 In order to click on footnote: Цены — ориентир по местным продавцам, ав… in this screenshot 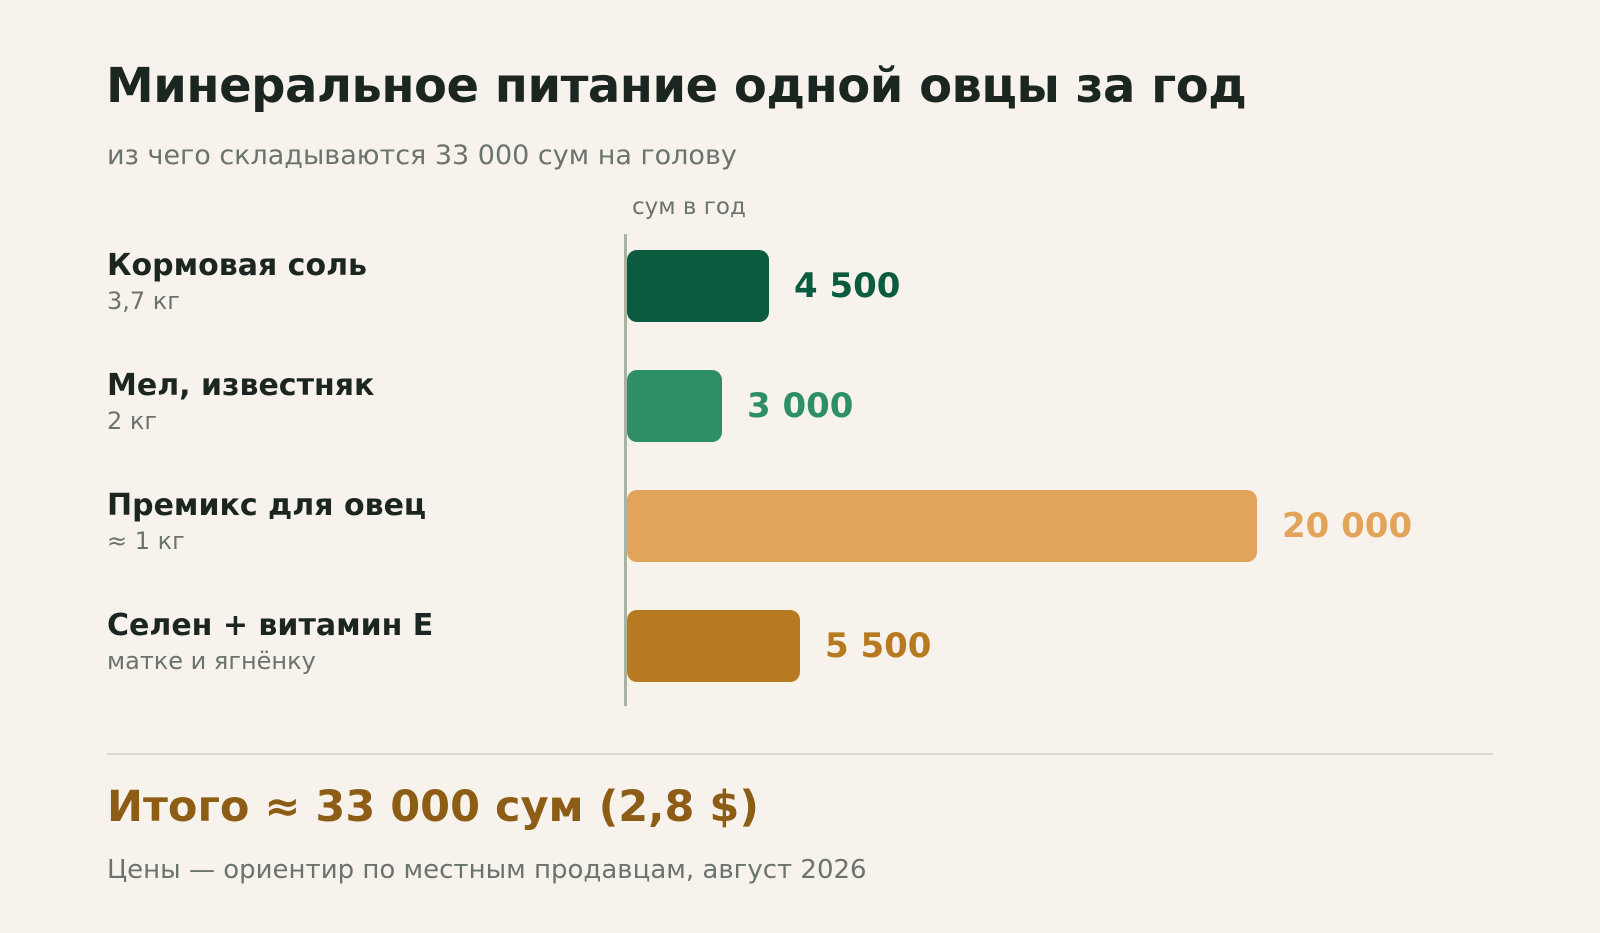, I will do `click(487, 870)`.